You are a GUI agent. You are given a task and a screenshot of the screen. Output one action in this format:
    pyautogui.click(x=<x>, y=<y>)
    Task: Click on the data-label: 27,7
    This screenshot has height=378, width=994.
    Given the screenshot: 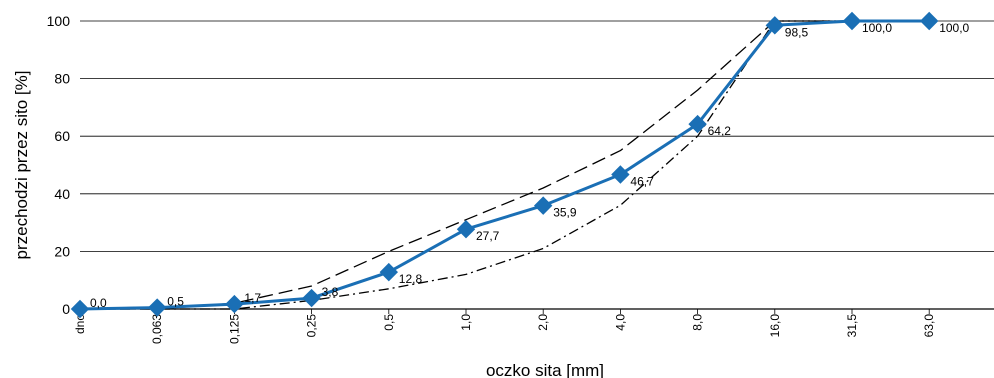 What is the action you would take?
    pyautogui.click(x=488, y=236)
    